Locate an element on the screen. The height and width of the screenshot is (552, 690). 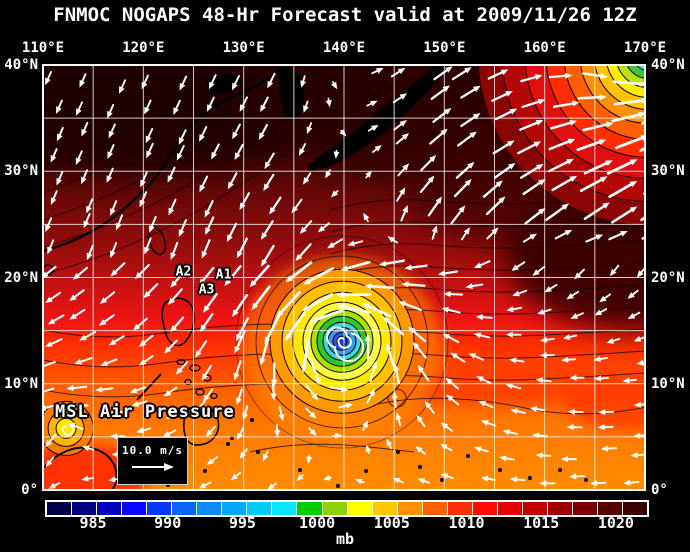
lon-label: 110°E is located at coordinates (43, 48).